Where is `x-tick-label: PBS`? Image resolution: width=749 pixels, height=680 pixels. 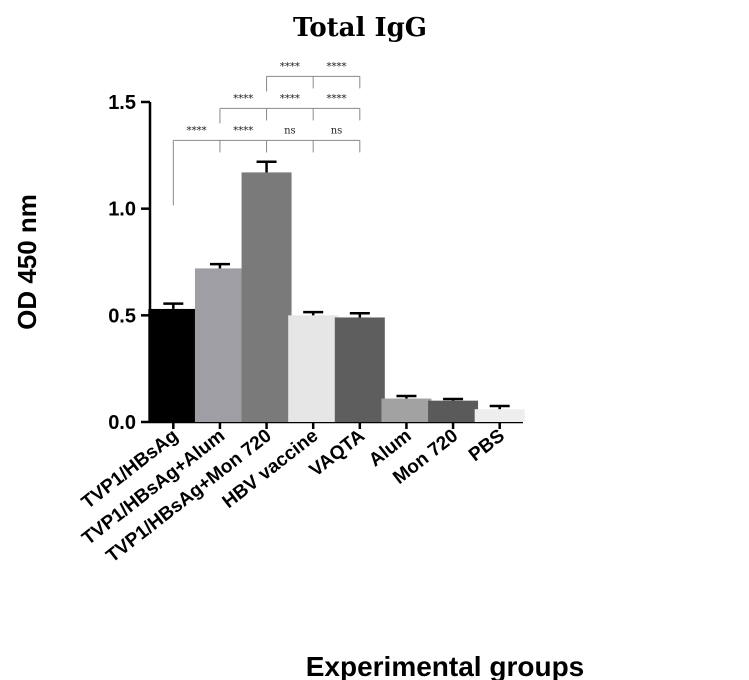
x-tick-label: PBS is located at coordinates (487, 445).